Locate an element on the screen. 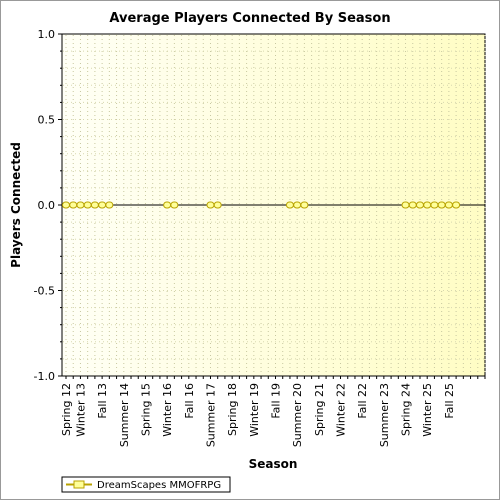 Image resolution: width=500 pixels, height=500 pixels. x-tick-label: Fall 13 is located at coordinates (102, 401).